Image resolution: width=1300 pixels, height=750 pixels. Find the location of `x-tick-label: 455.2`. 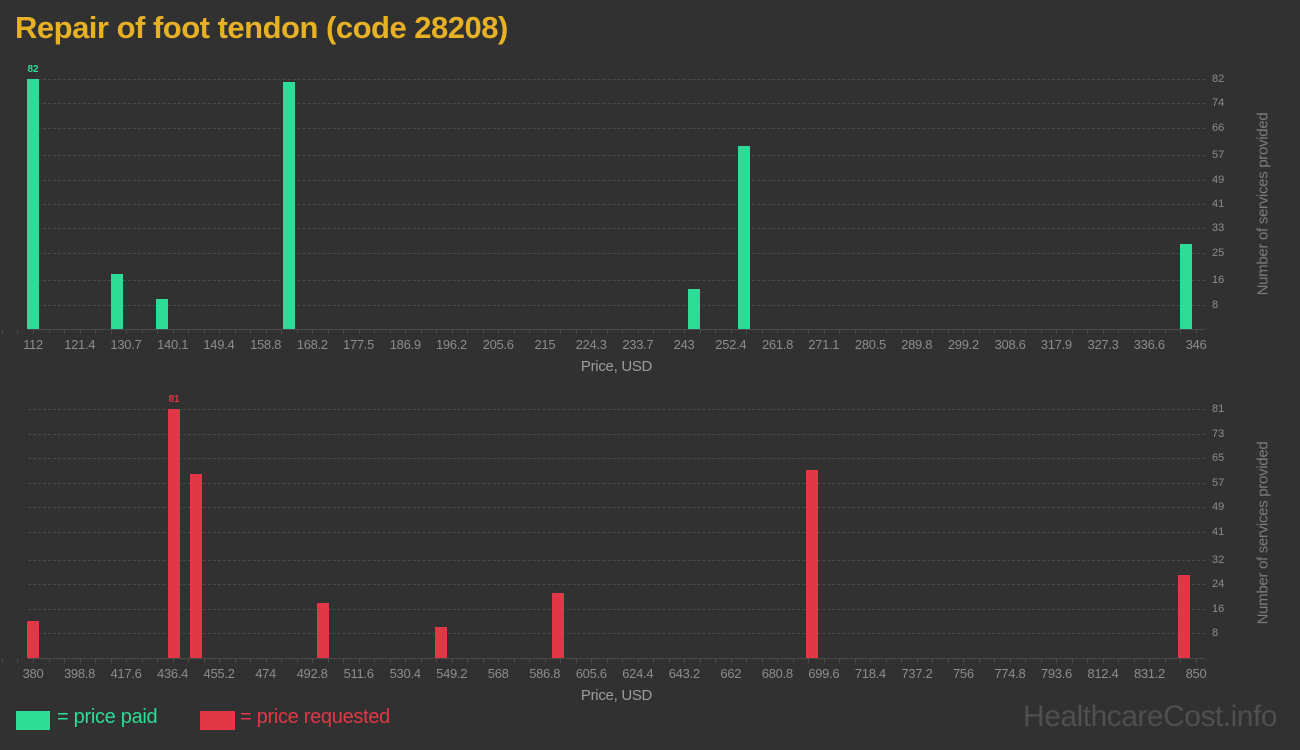

x-tick-label: 455.2 is located at coordinates (219, 673).